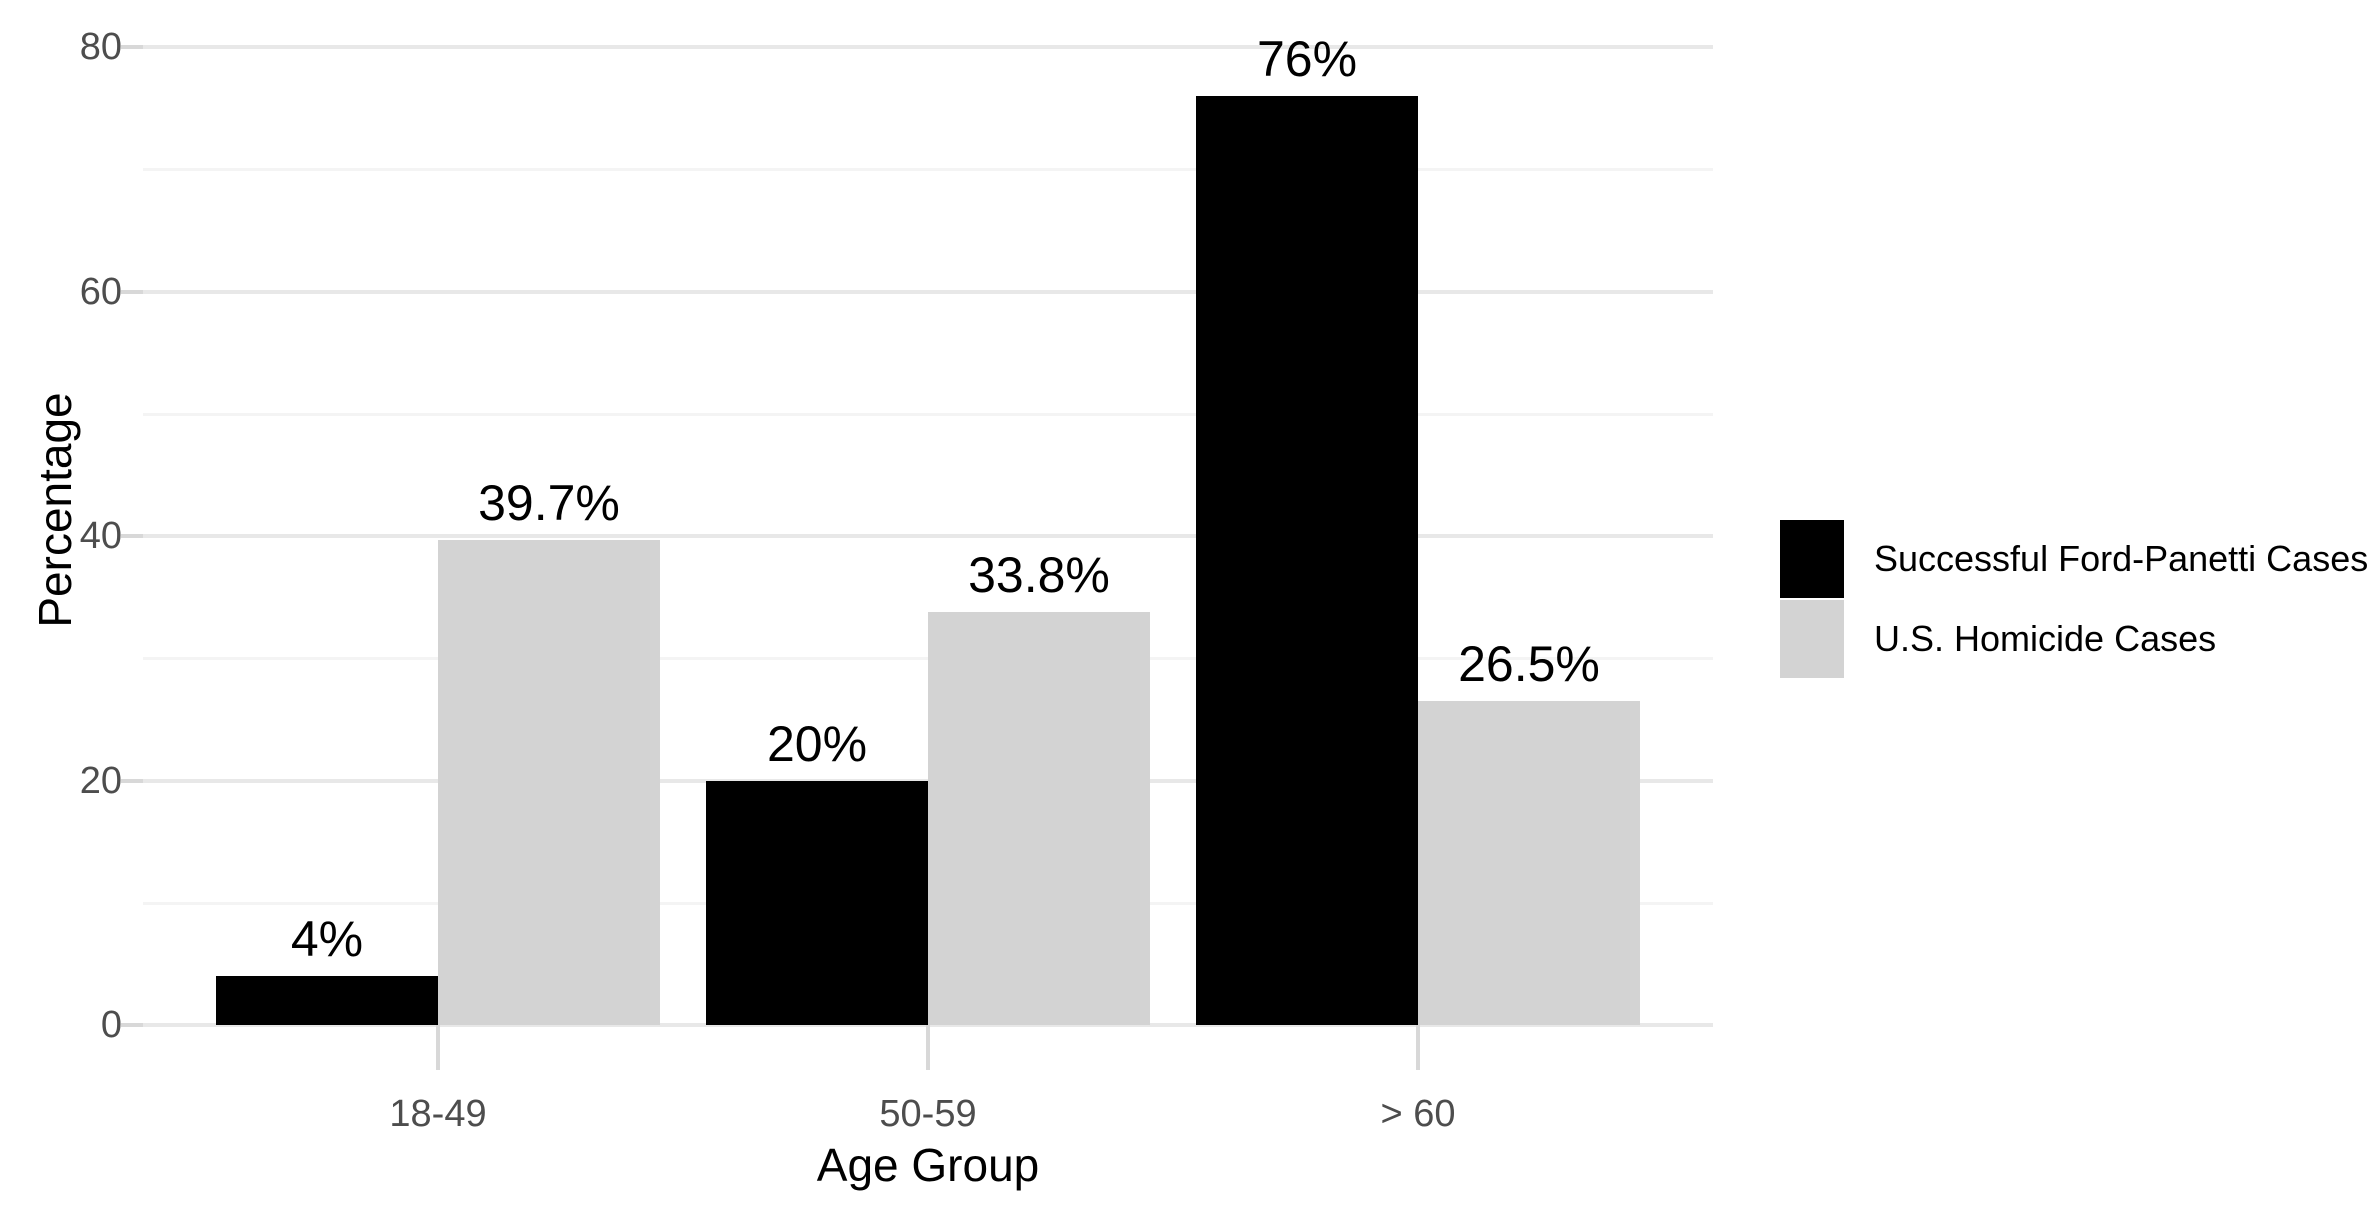 The image size is (2375, 1215). I want to click on legend-label: U.S. Homicide Cases, so click(2045, 638).